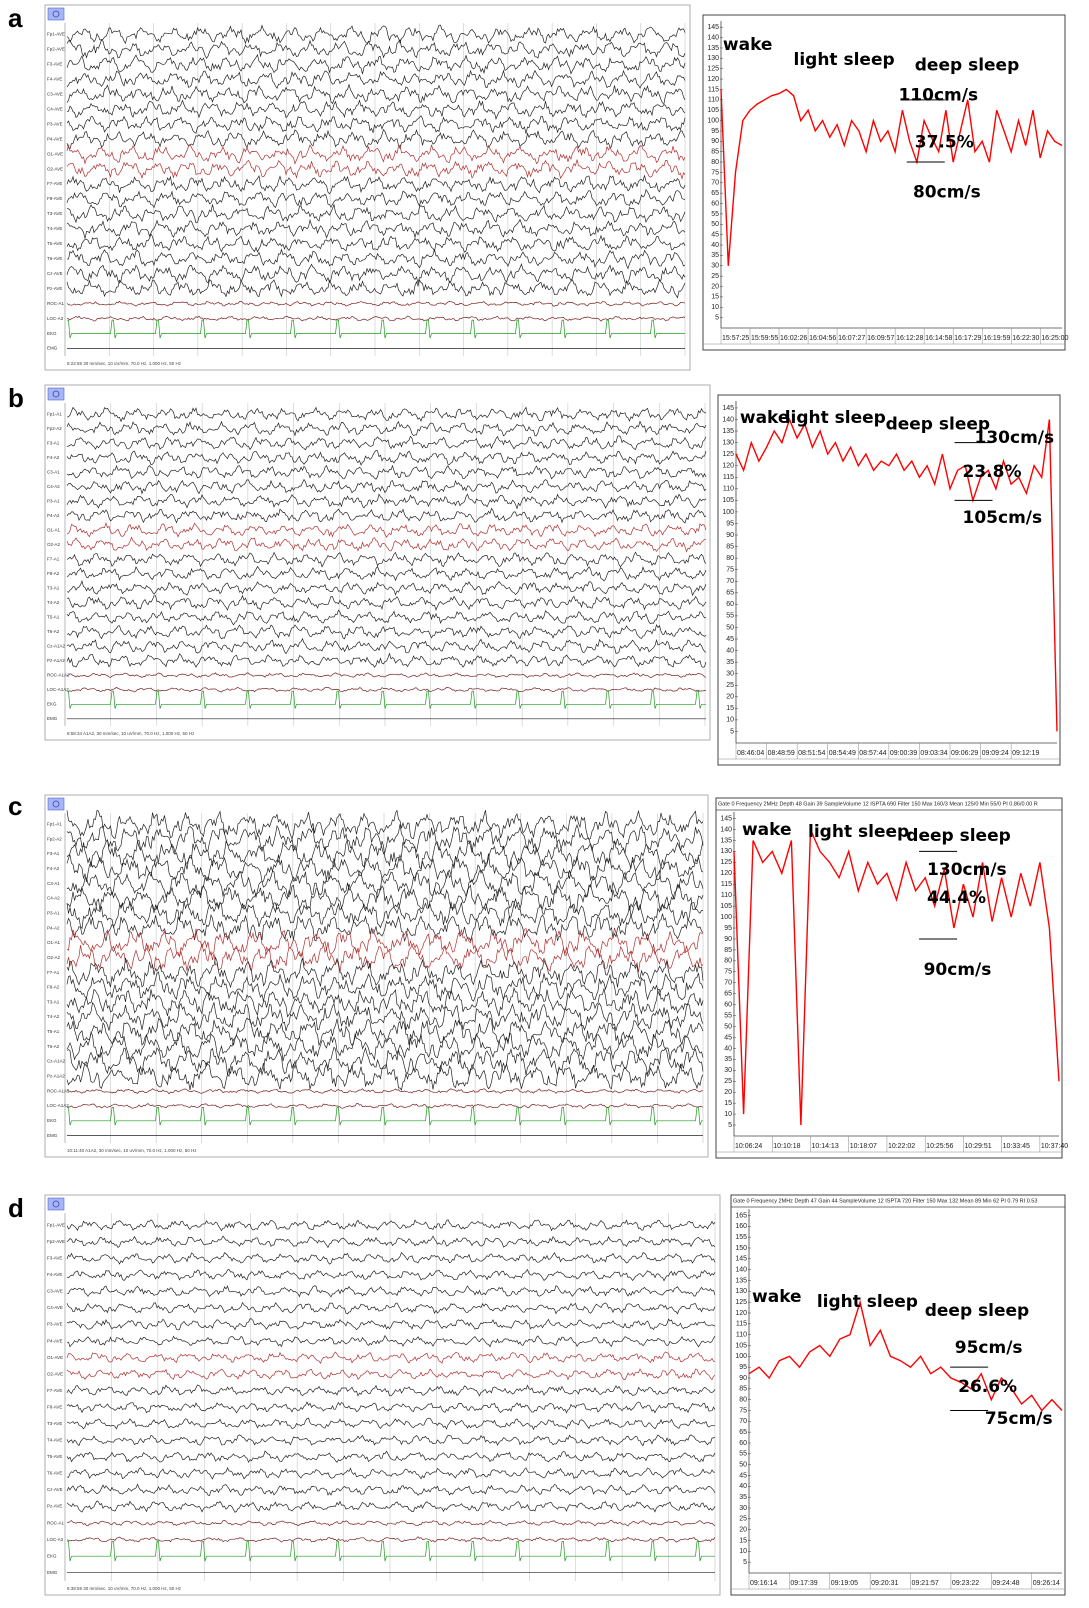 This screenshot has width=1089, height=1608. What do you see at coordinates (824, 1146) in the screenshot?
I see `x-tick-label: 10:14:13` at bounding box center [824, 1146].